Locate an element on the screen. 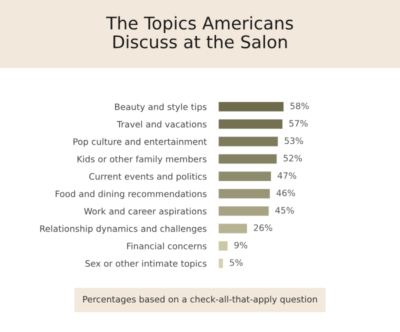 This screenshot has height=332, width=400. text: Percentages based on a check-all-that-apply question is located at coordinates (200, 300).